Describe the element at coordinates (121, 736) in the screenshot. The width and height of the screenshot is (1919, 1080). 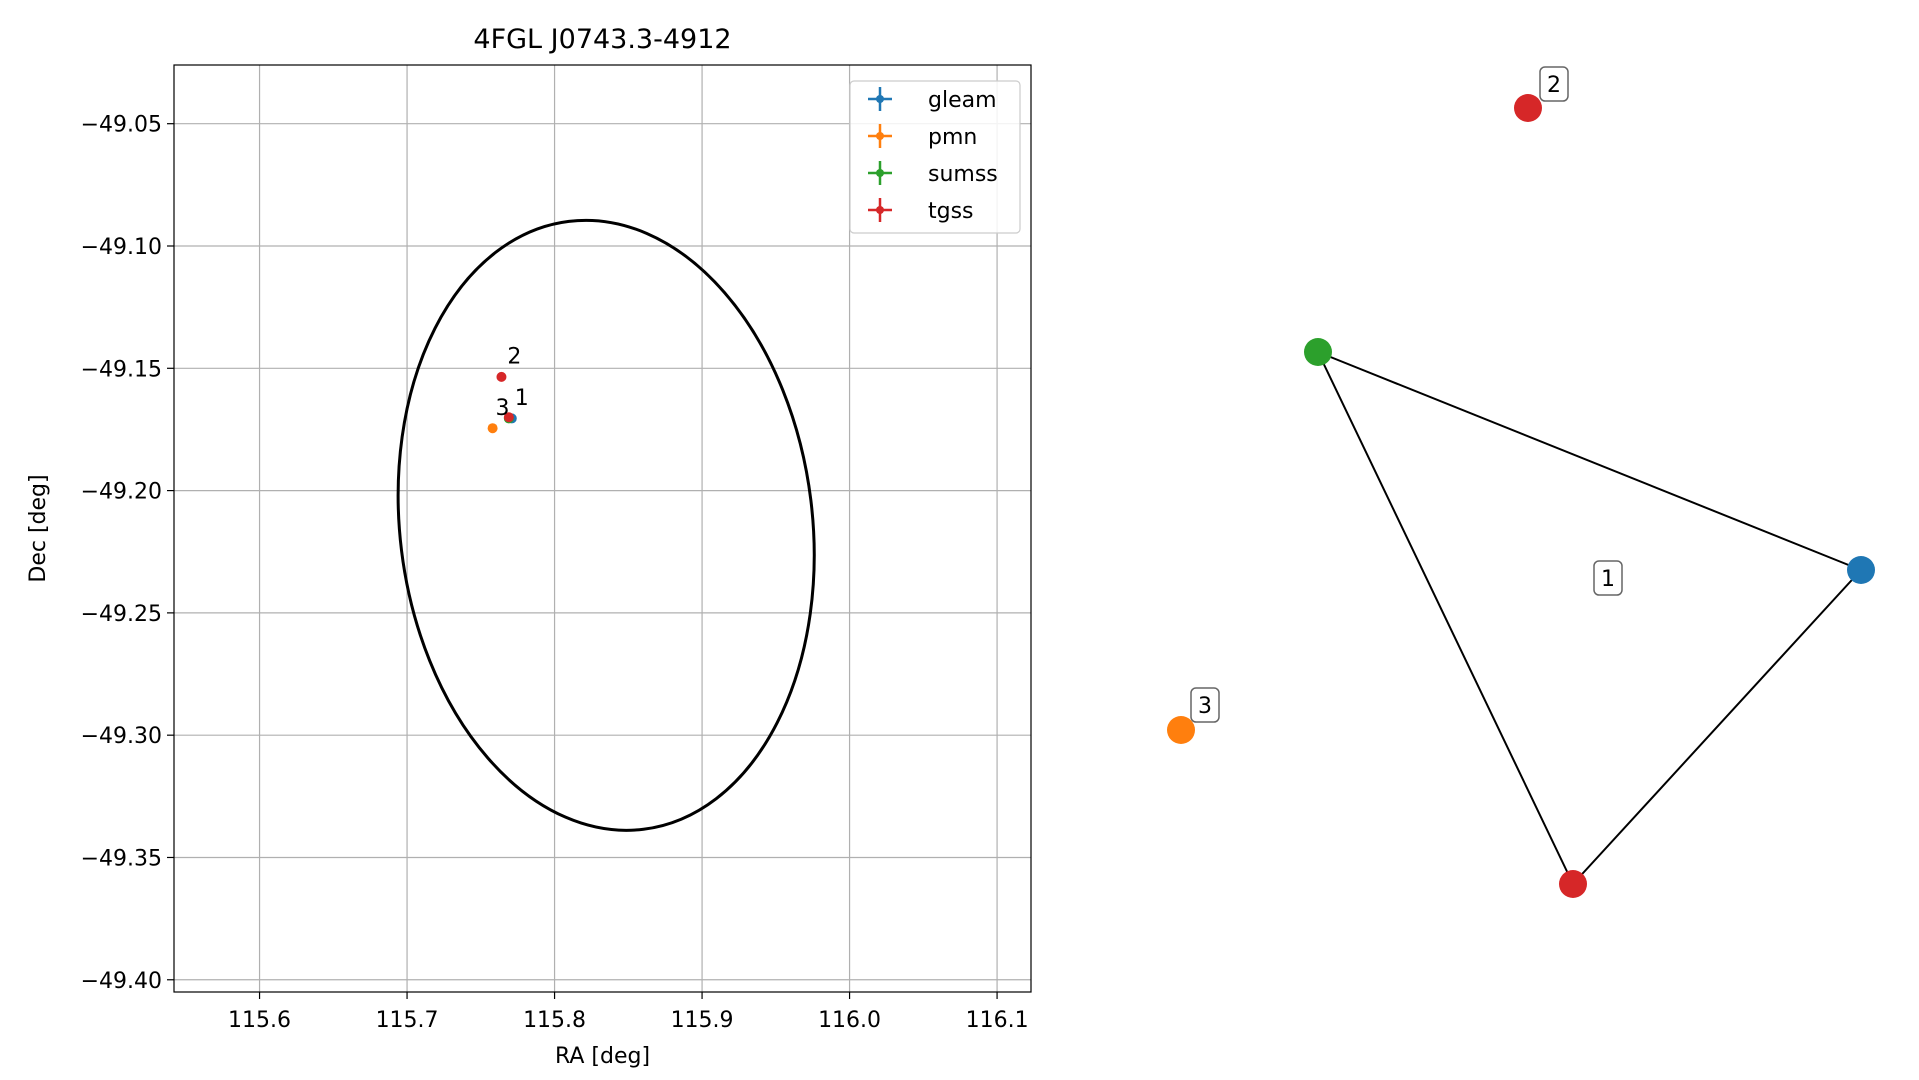
I see `y-tick-label: −49.30` at that location.